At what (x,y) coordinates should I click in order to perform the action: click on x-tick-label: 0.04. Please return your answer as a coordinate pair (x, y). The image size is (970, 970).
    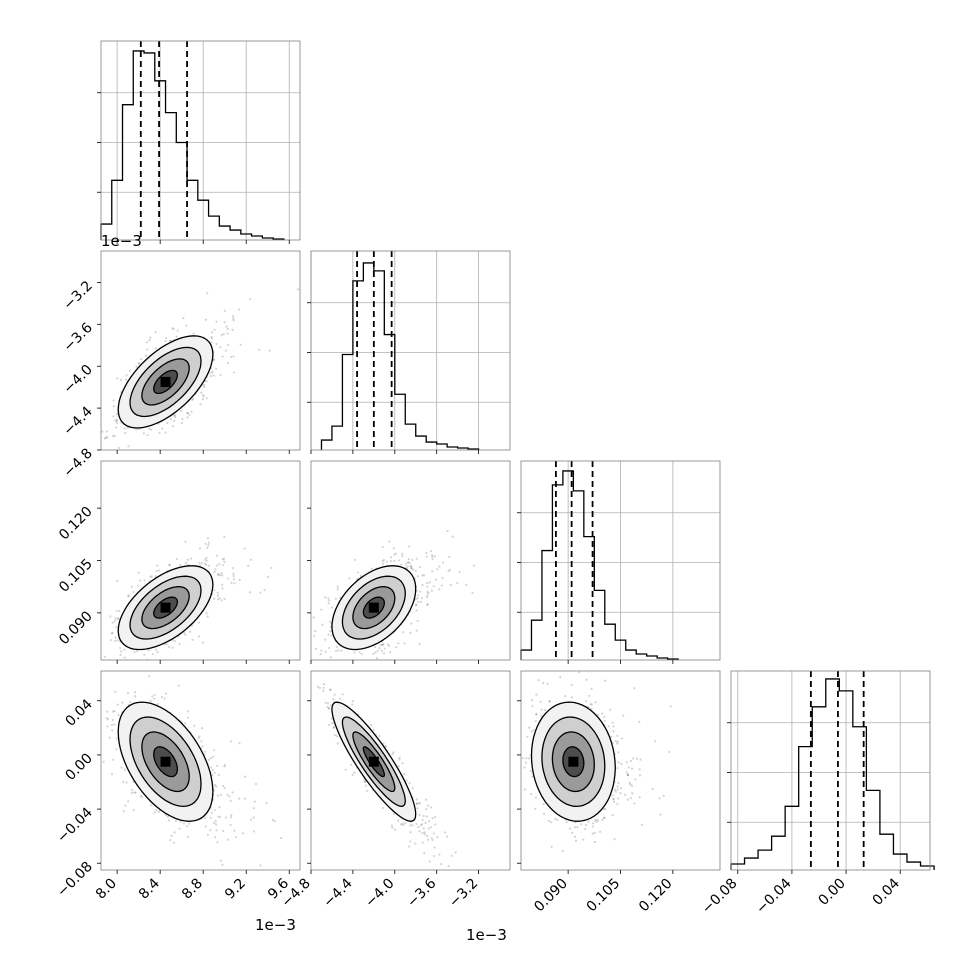
    Looking at the image, I should click on (886, 891).